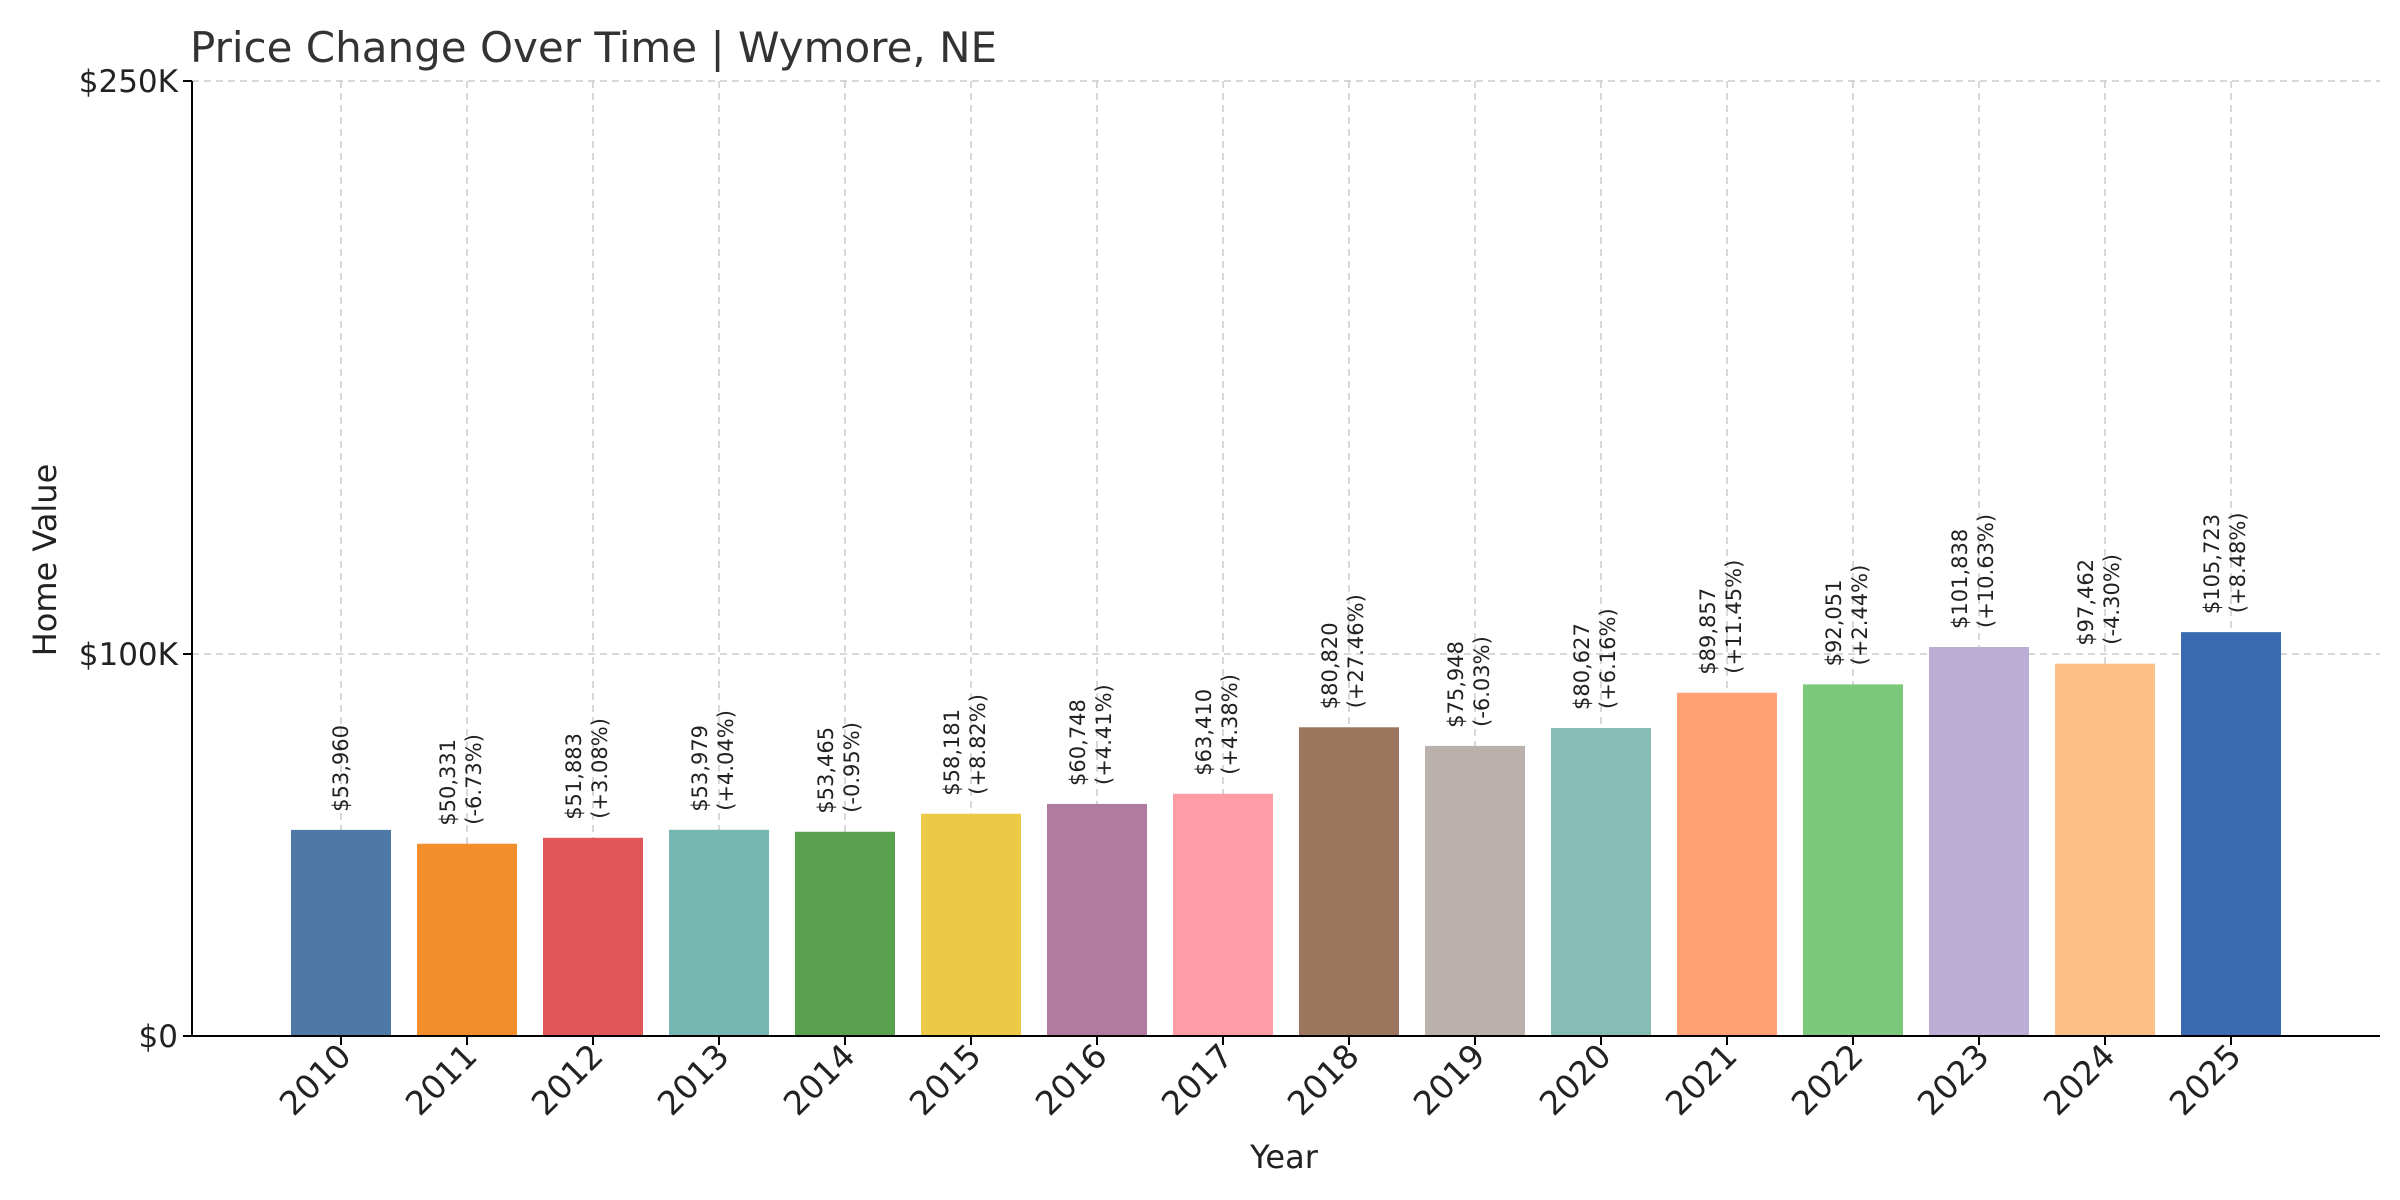  I want to click on bar-value-label: $89,857, so click(1708, 631).